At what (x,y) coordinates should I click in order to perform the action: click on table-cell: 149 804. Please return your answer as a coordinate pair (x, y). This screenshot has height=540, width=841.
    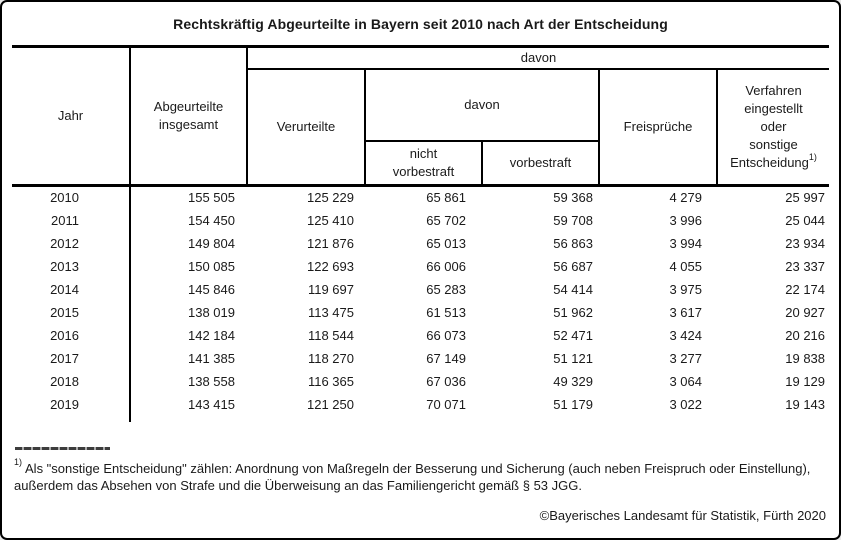
    Looking at the image, I should click on (211, 243).